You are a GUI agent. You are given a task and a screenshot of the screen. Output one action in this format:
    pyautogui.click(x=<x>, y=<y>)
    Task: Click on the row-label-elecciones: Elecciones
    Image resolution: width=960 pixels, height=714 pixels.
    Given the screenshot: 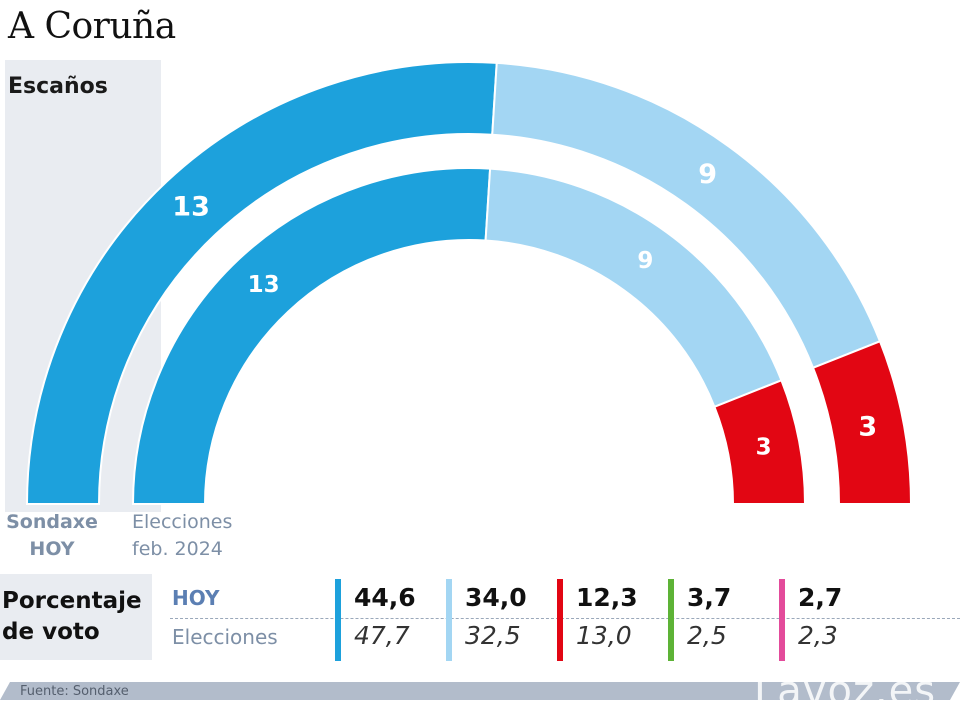 What is the action you would take?
    pyautogui.click(x=225, y=637)
    